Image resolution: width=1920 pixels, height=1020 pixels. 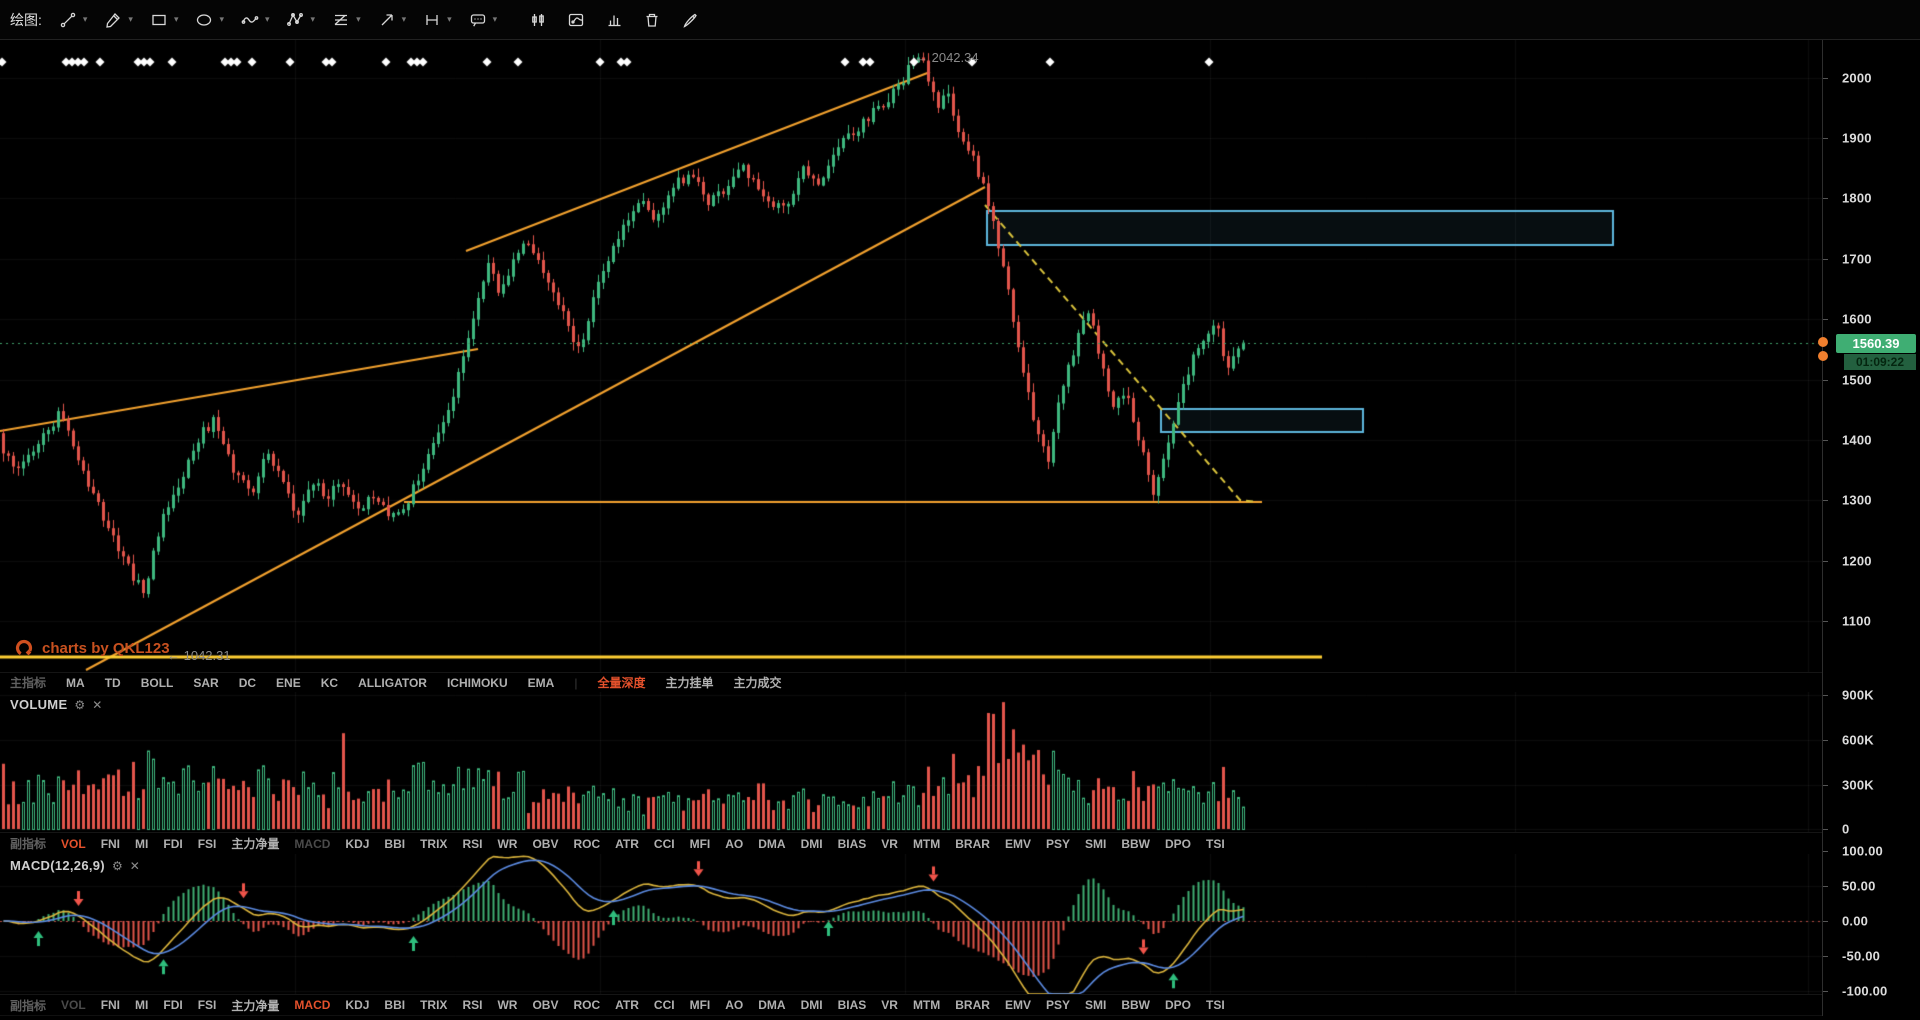 What do you see at coordinates (541, 682) in the screenshot?
I see `tab-EMA: EMA` at bounding box center [541, 682].